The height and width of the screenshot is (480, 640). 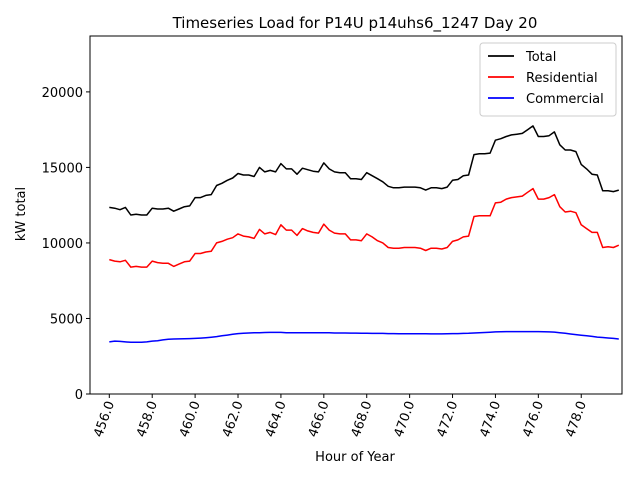 What do you see at coordinates (66, 319) in the screenshot?
I see `y-tick-label: 5000` at bounding box center [66, 319].